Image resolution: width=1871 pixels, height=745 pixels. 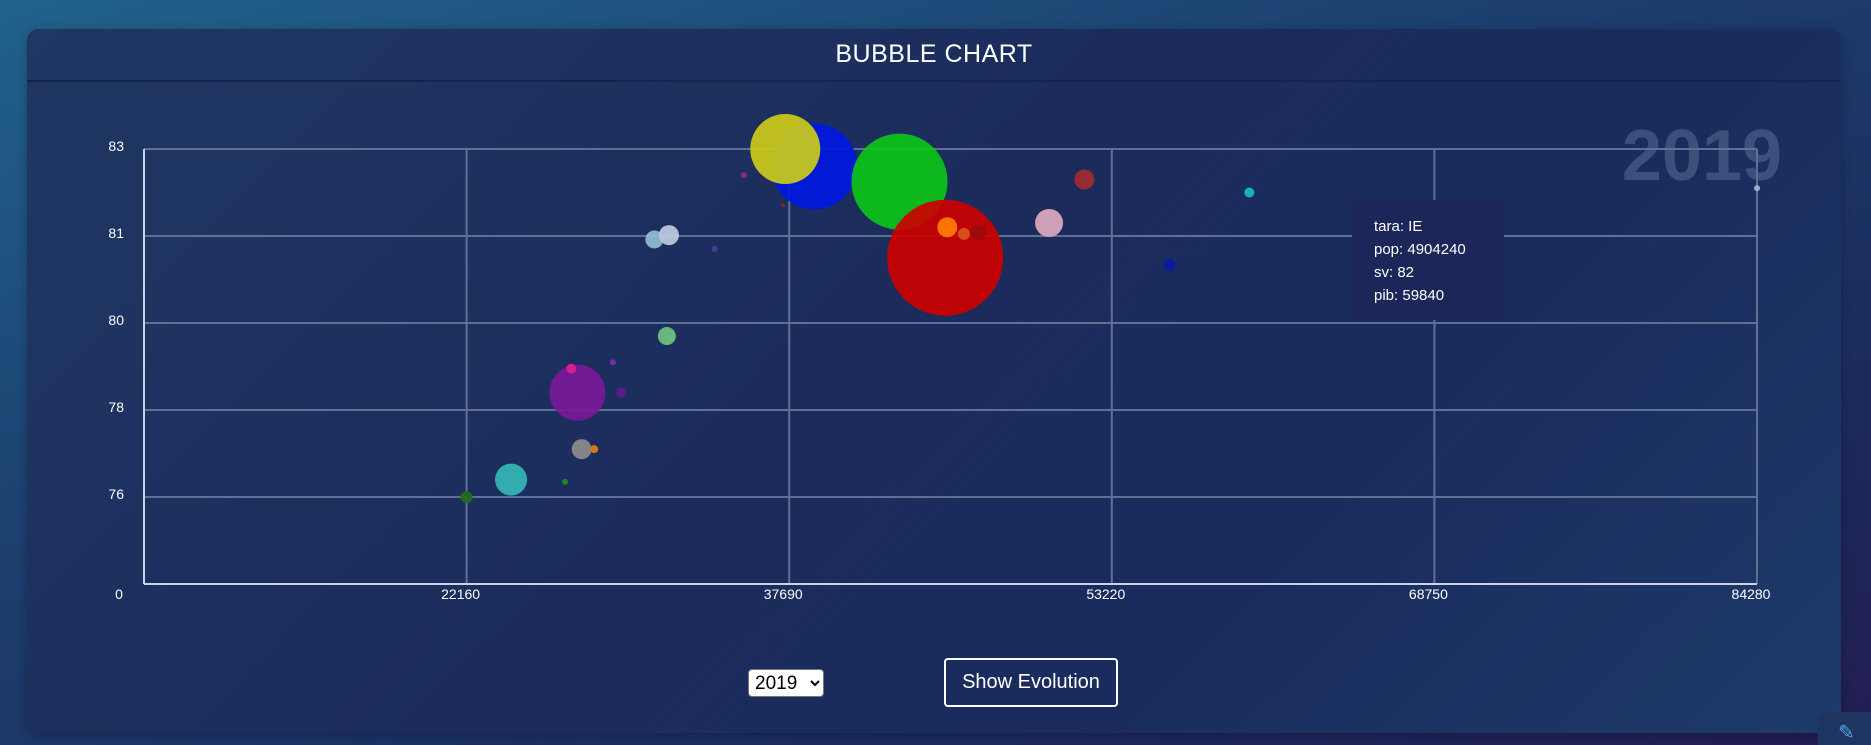 What do you see at coordinates (116, 233) in the screenshot?
I see `y-tick-label: 81` at bounding box center [116, 233].